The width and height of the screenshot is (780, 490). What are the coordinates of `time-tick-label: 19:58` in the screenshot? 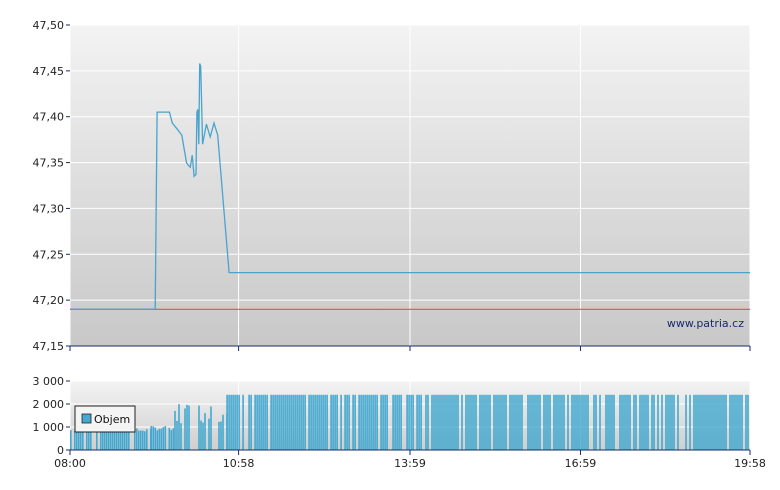 It's located at (750, 463).